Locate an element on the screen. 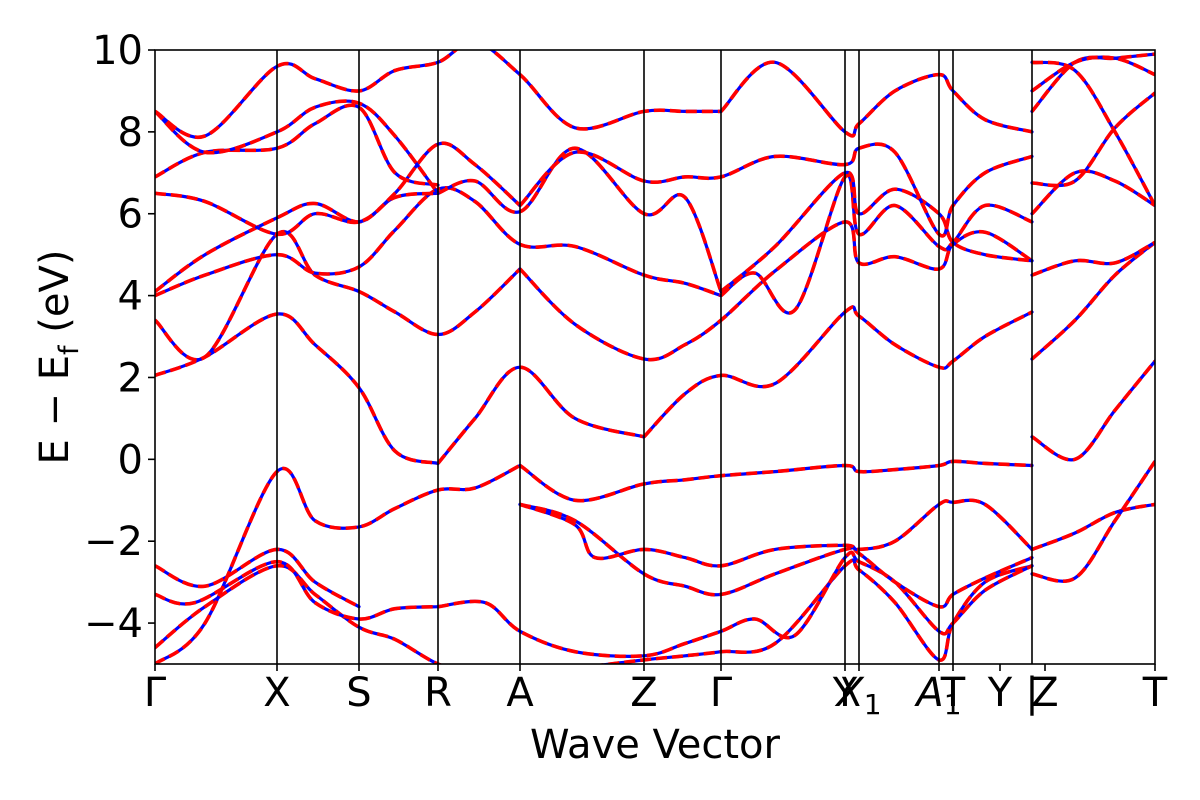  x-tick-label: X1 is located at coordinates (857, 695).